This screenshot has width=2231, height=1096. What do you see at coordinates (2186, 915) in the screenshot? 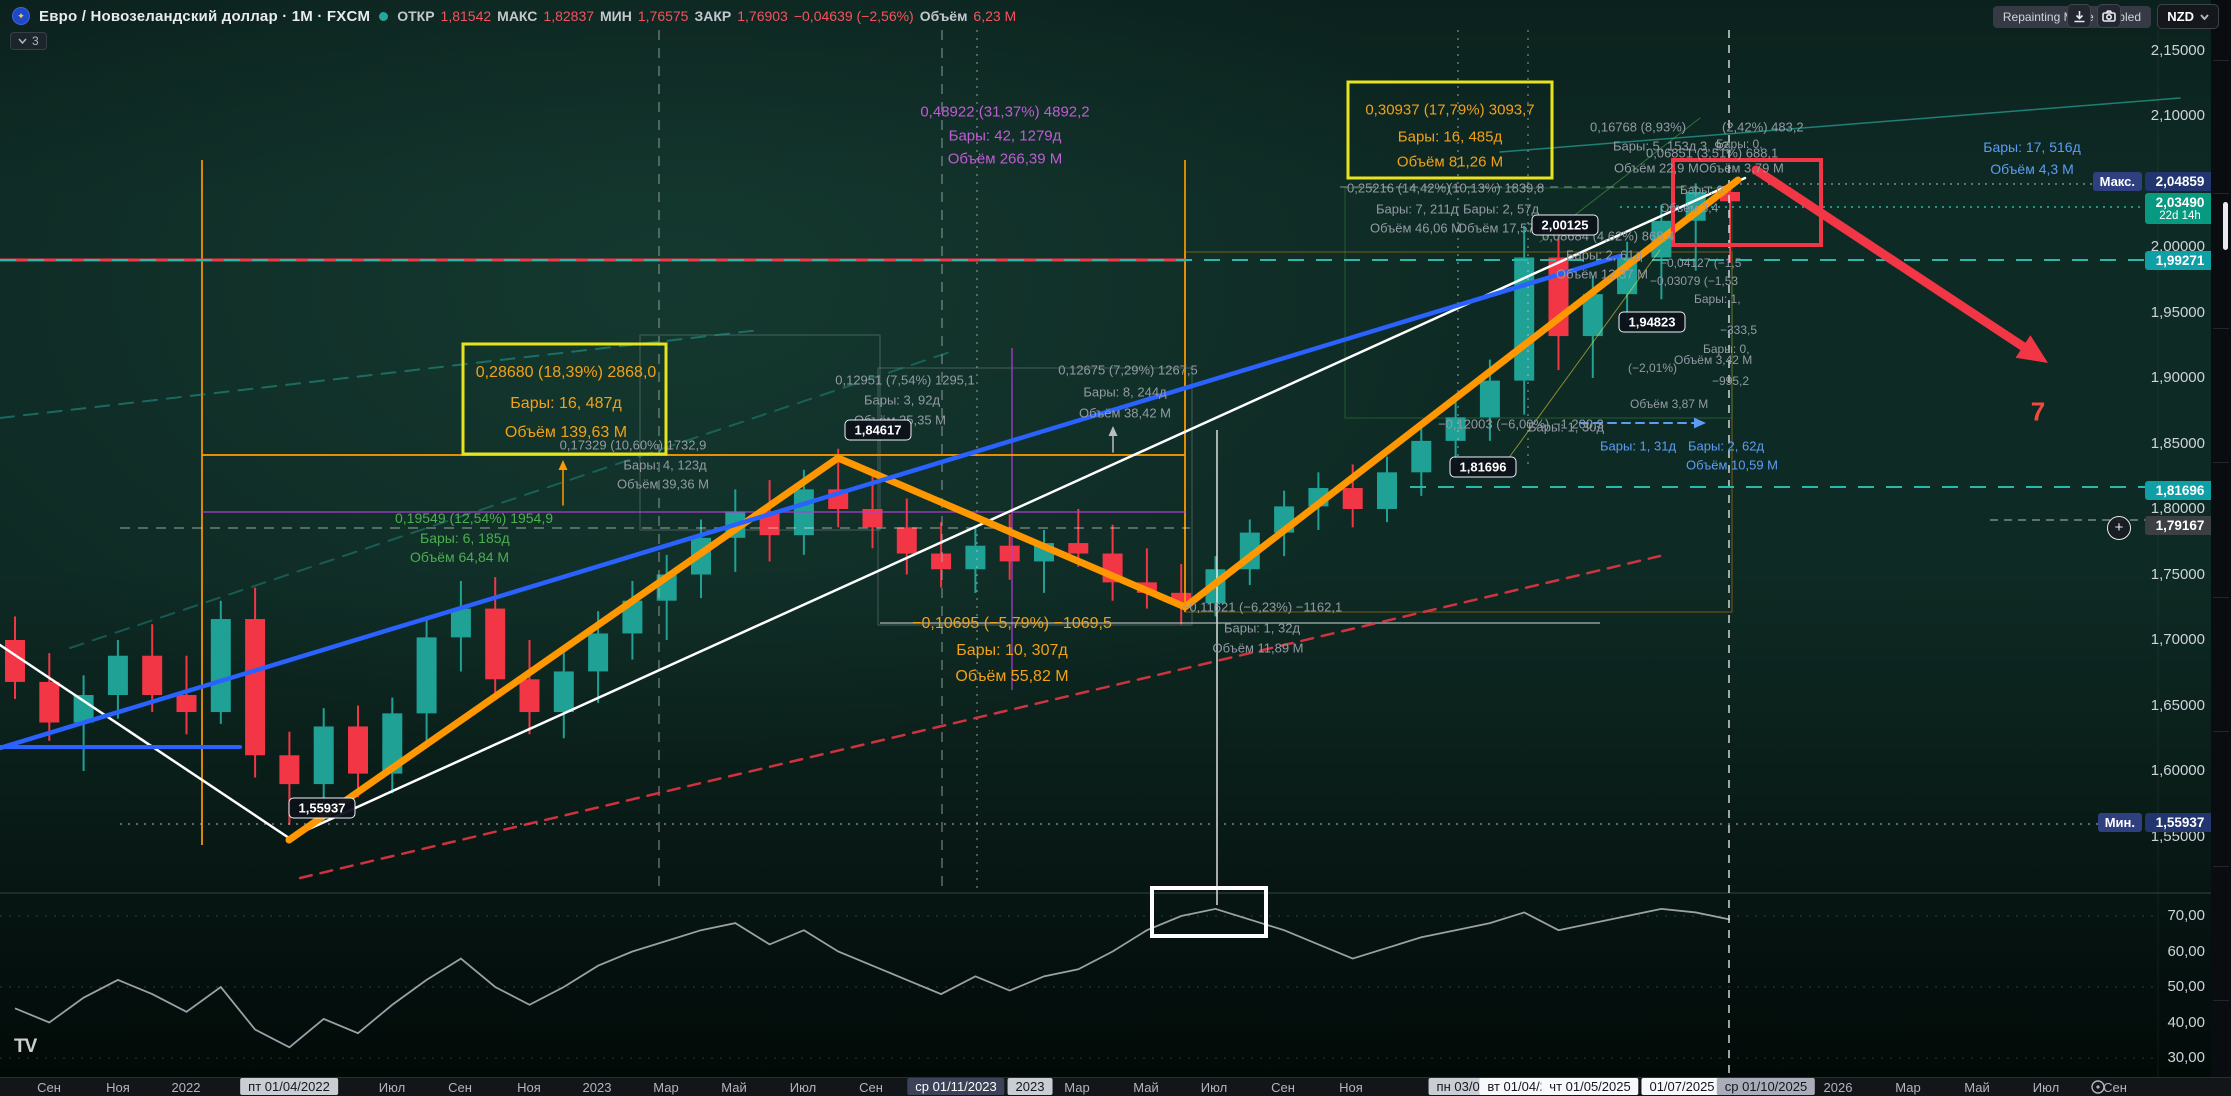
I see `rsi-tick: 70,00` at bounding box center [2186, 915].